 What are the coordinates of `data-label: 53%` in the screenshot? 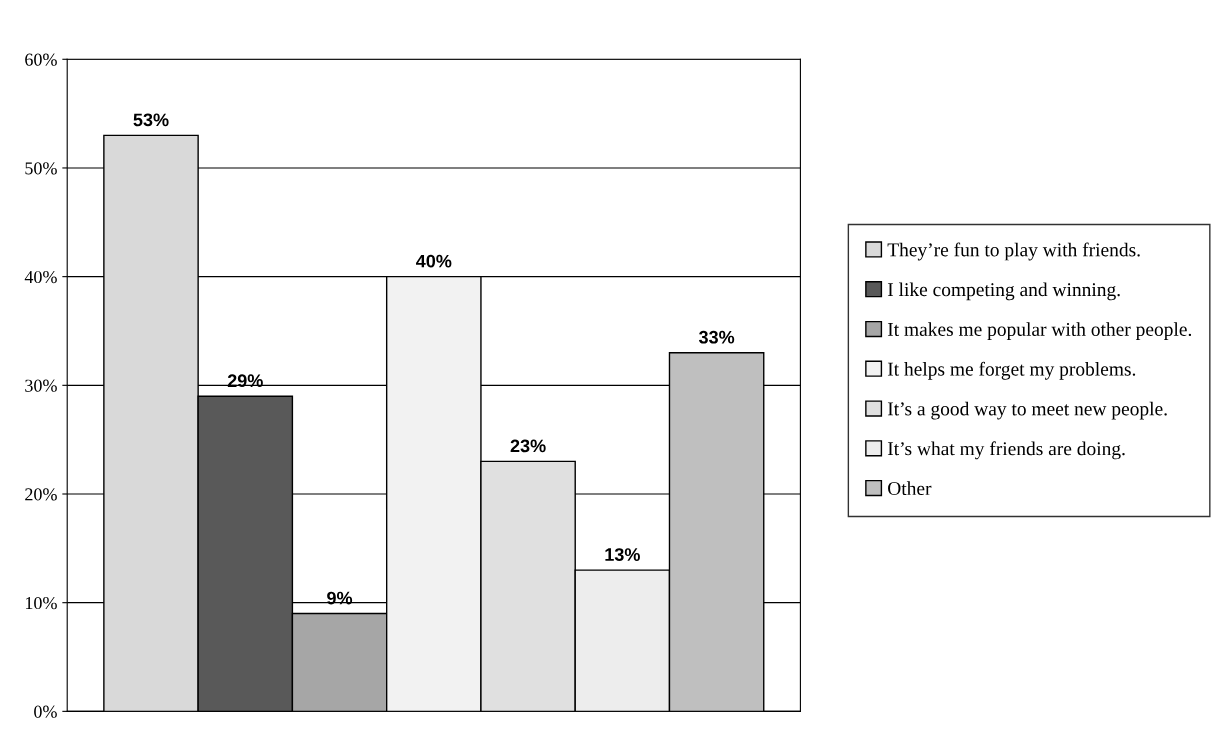 It's located at (151, 120).